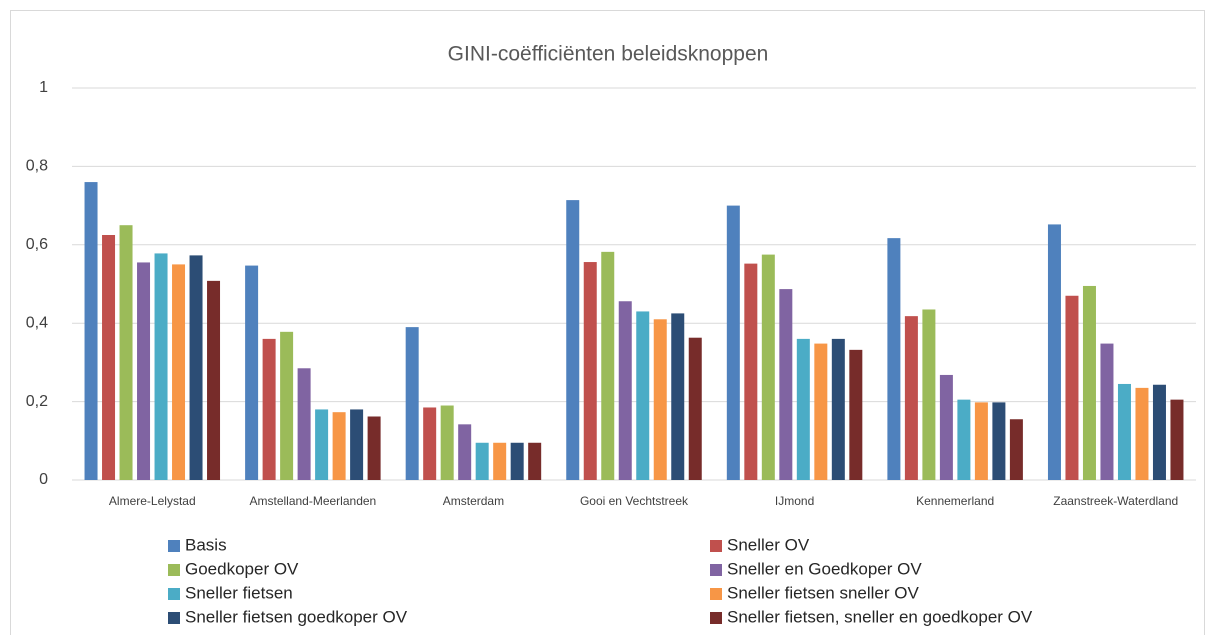  I want to click on x-tick-label: Kennemerland, so click(955, 501).